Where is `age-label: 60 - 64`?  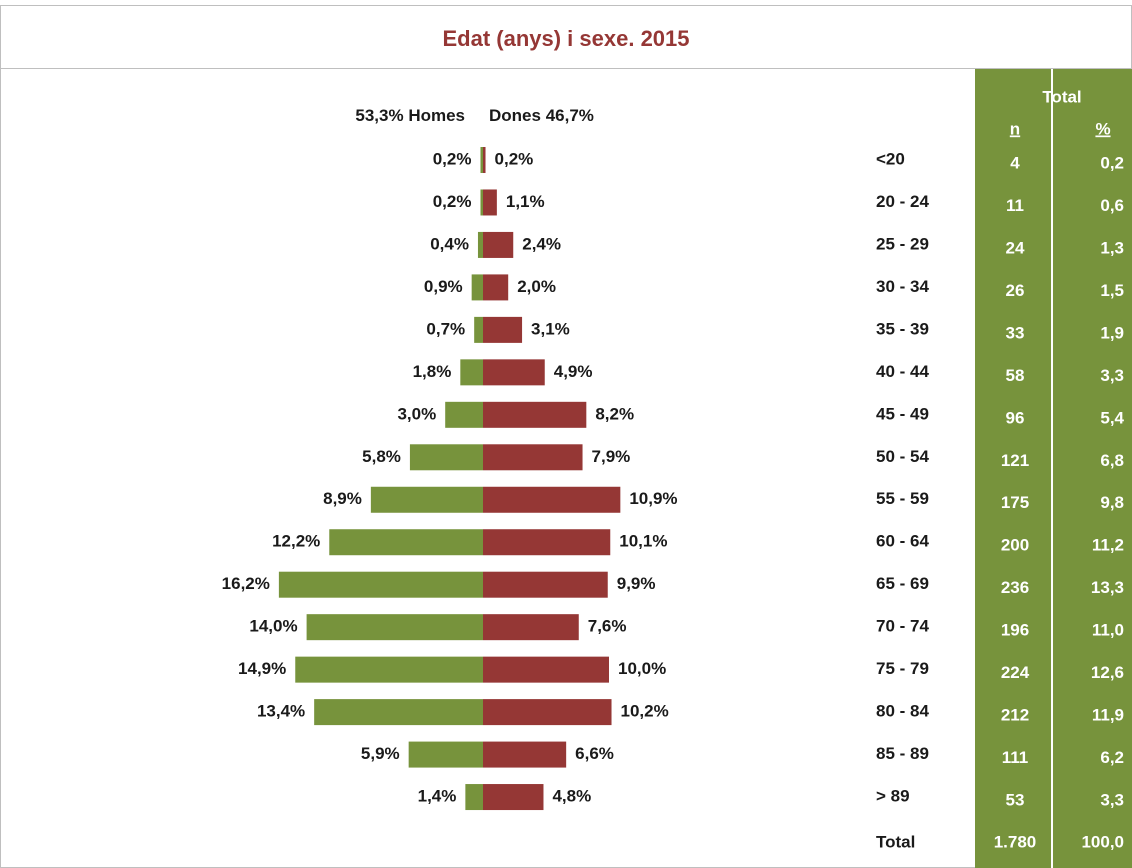 age-label: 60 - 64 is located at coordinates (902, 541).